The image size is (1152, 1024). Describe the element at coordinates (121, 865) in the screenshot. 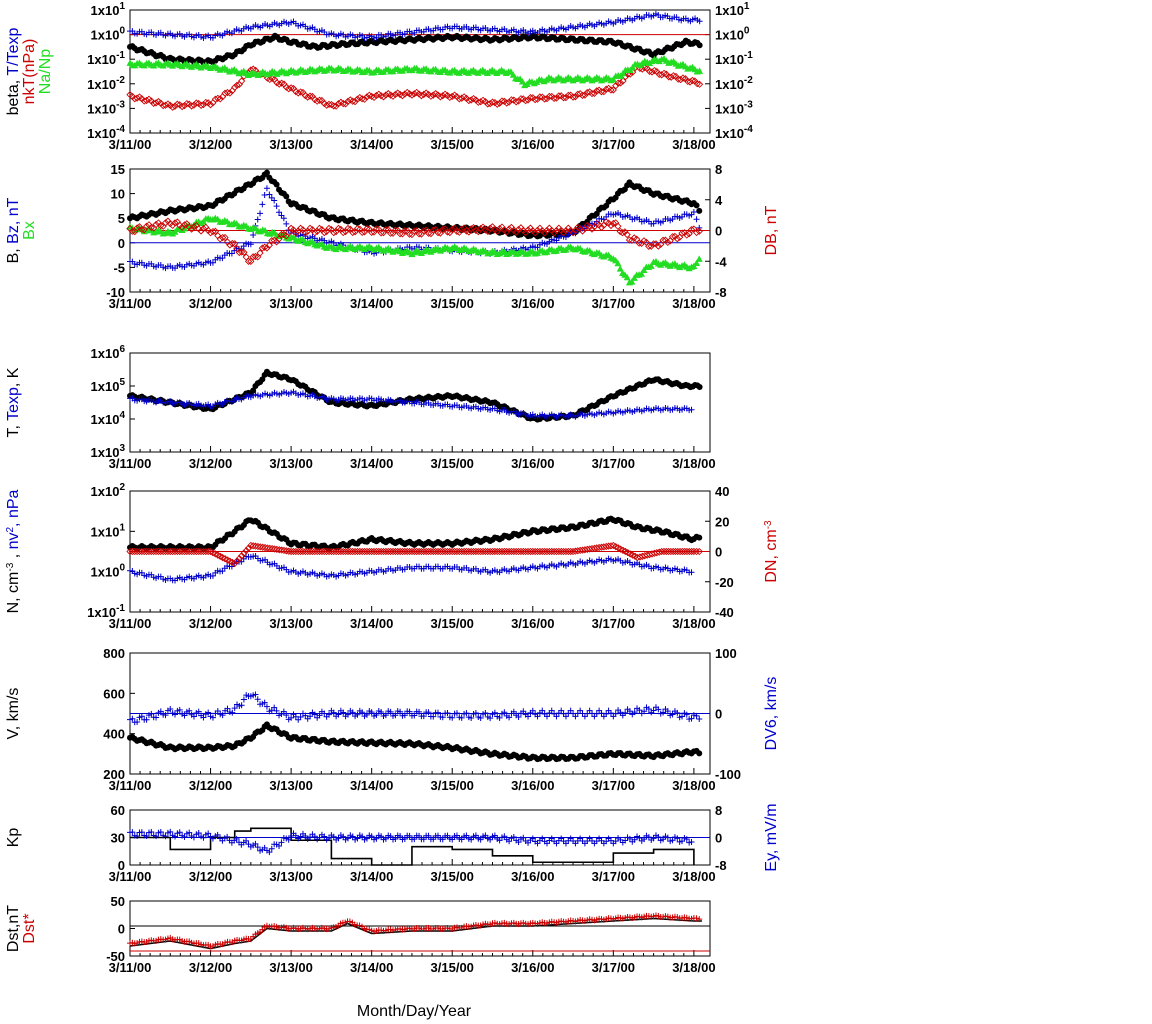

I see `left-tick-label: 0` at that location.